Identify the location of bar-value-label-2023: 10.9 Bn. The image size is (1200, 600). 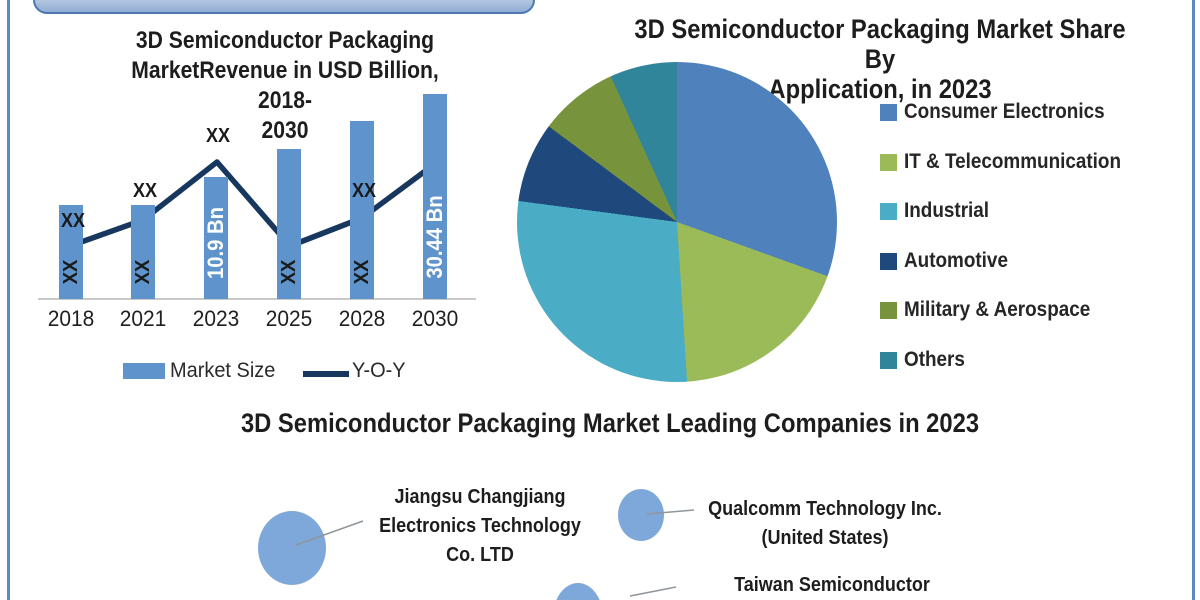
(215, 243).